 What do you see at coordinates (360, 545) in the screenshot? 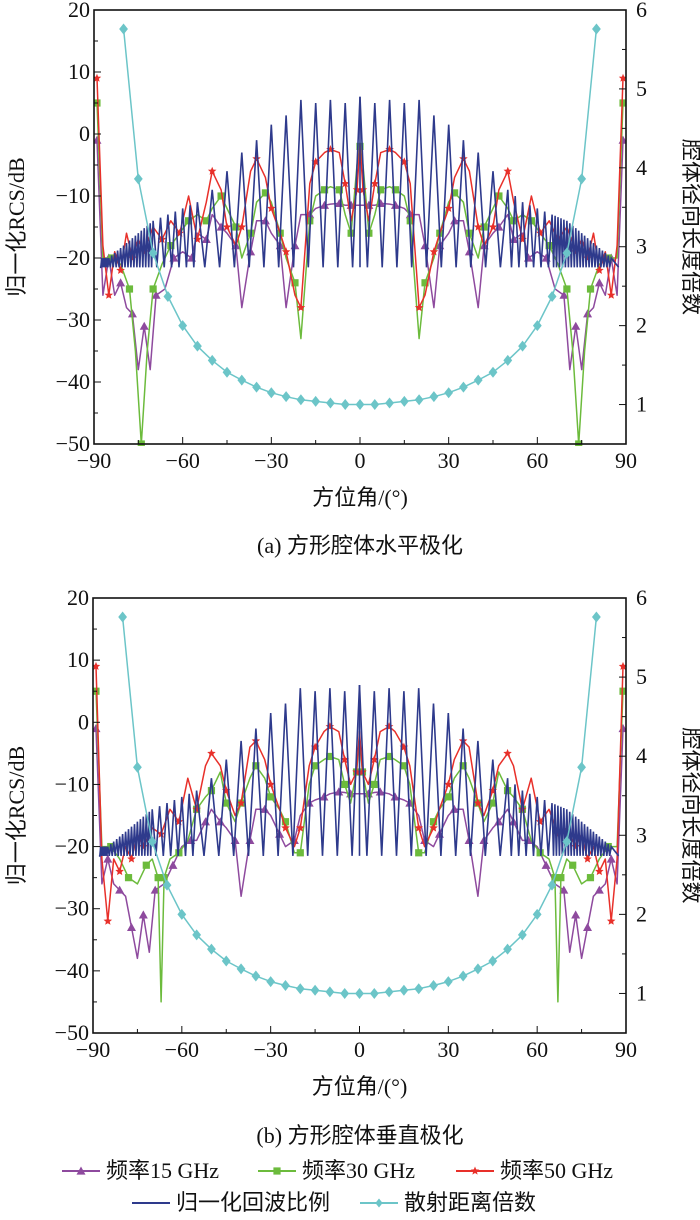
I see `caption-a: (a) 方形腔体水平极化` at bounding box center [360, 545].